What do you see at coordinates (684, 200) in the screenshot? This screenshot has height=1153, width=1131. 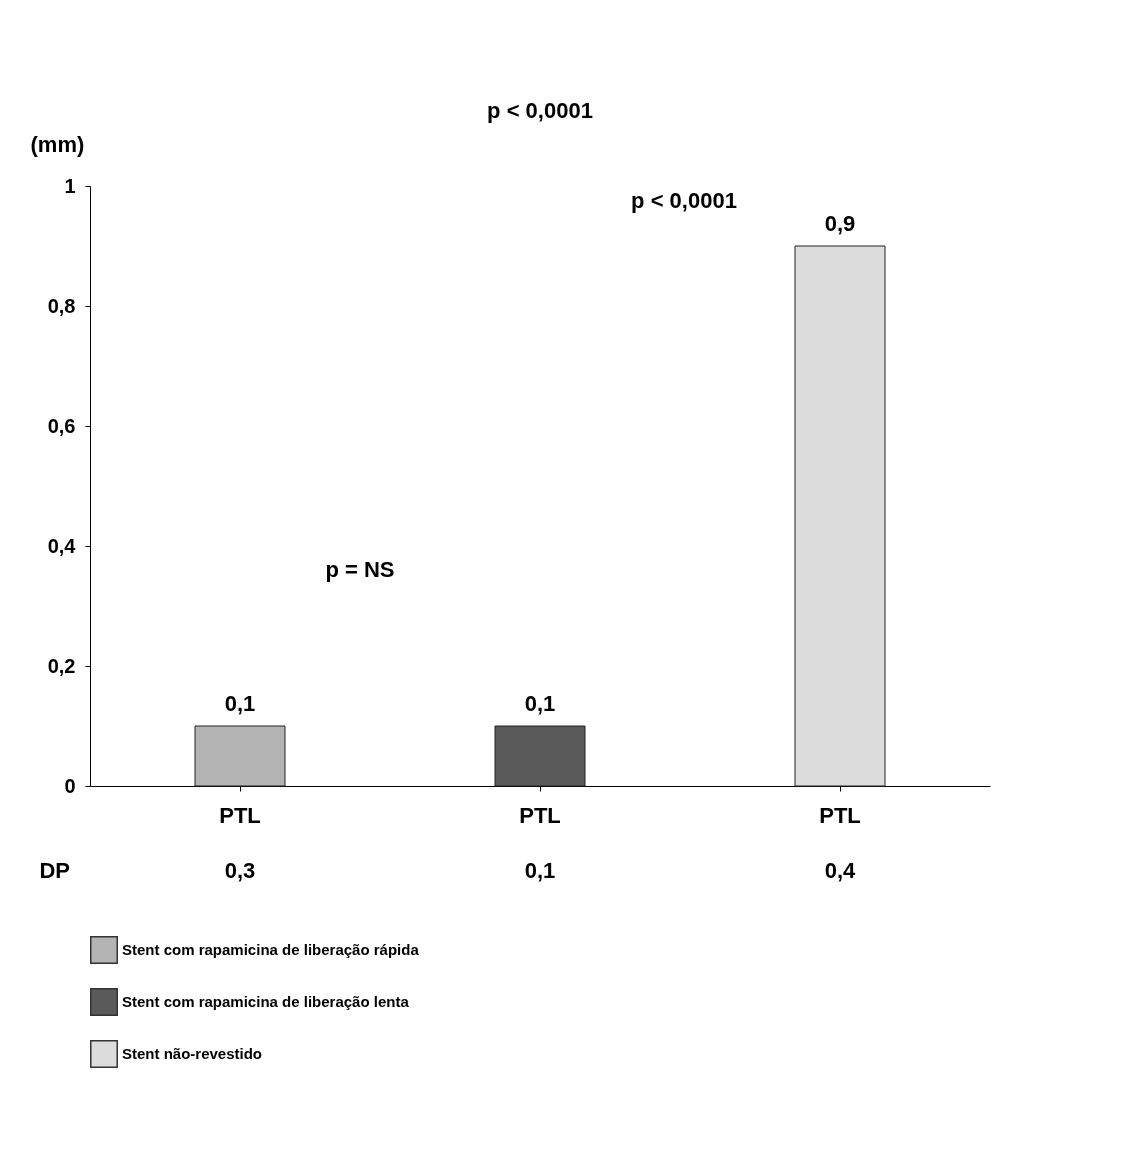 I see `annotation: p < 0,0001` at bounding box center [684, 200].